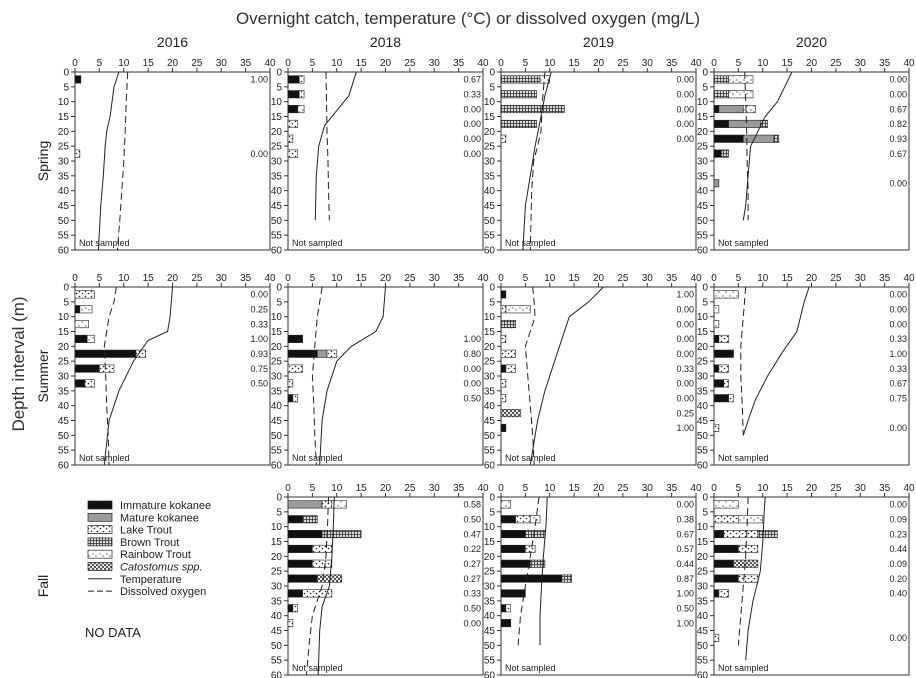 The image size is (916, 678). What do you see at coordinates (259, 309) in the screenshot?
I see `ratio-label: 0.25` at bounding box center [259, 309].